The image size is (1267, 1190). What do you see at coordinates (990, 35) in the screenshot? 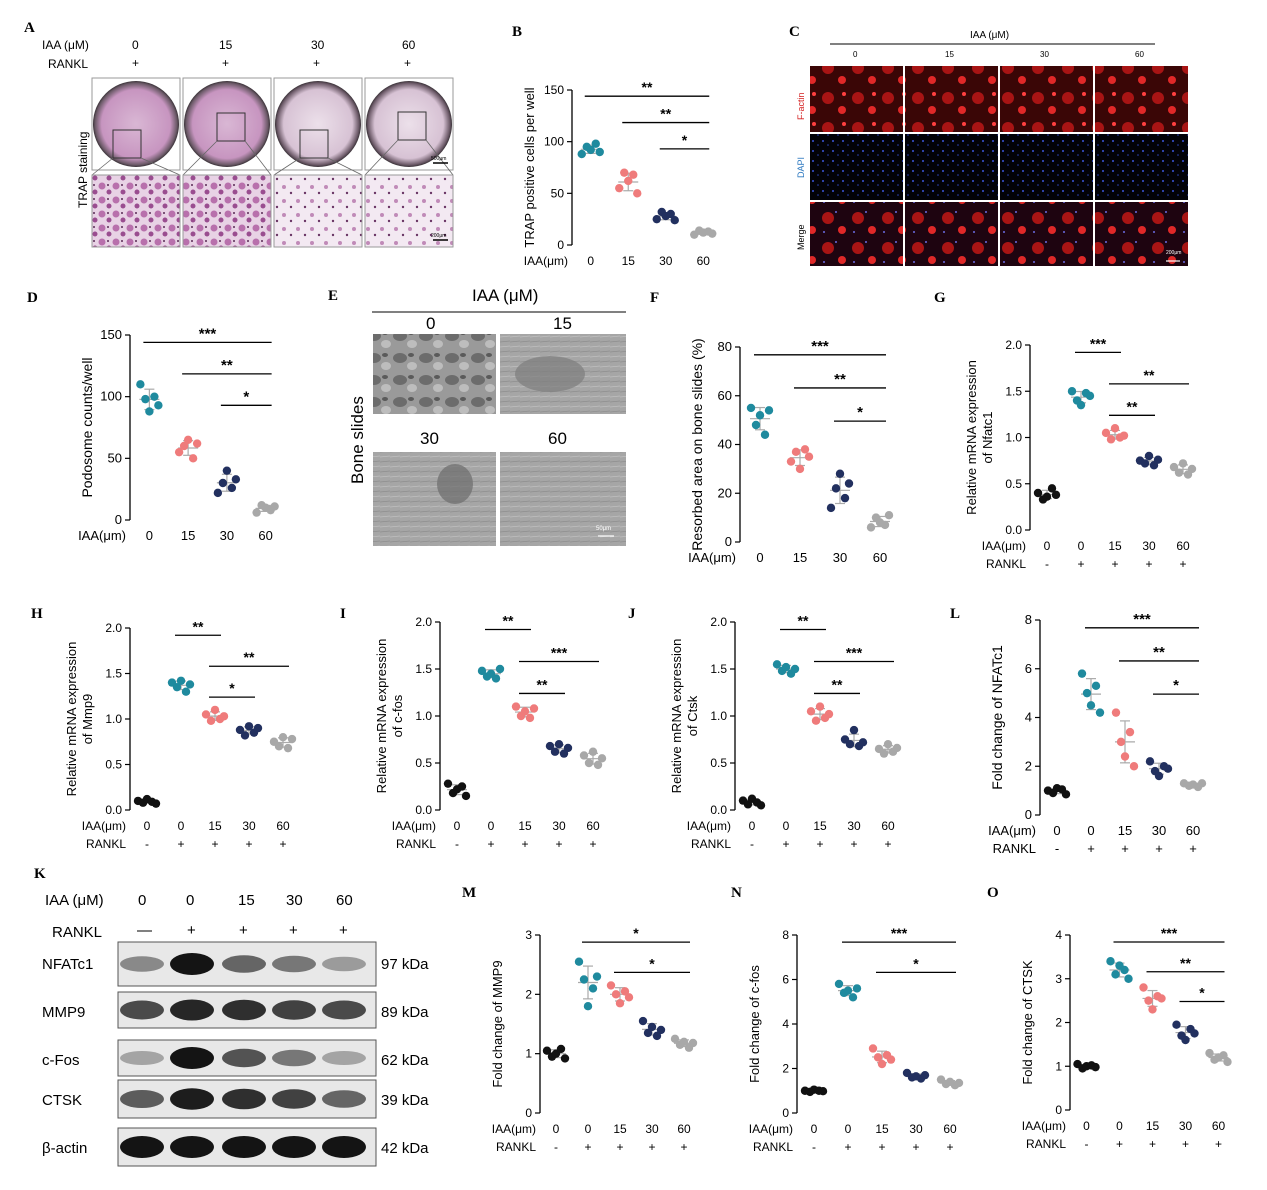
I see `panel-c-header: IAA (μM)` at bounding box center [990, 35].